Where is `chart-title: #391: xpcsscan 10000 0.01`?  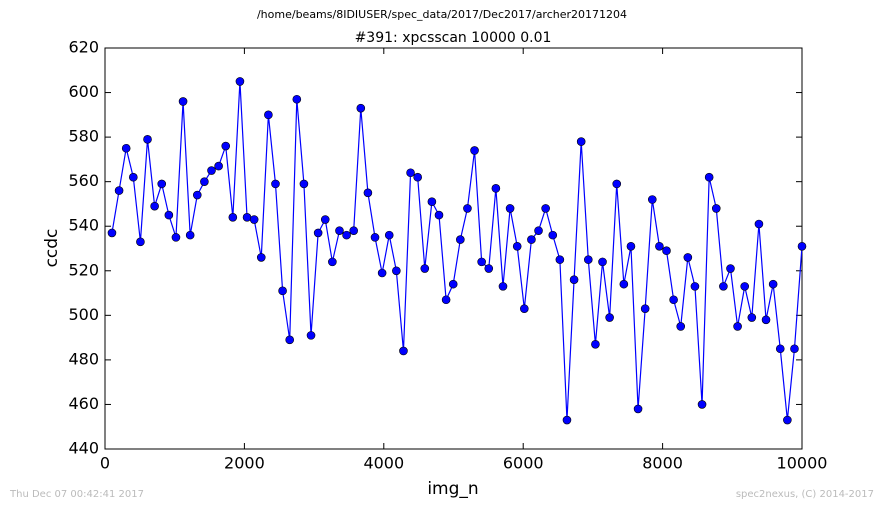
chart-title: #391: xpcsscan 10000 0.01 is located at coordinates (453, 38).